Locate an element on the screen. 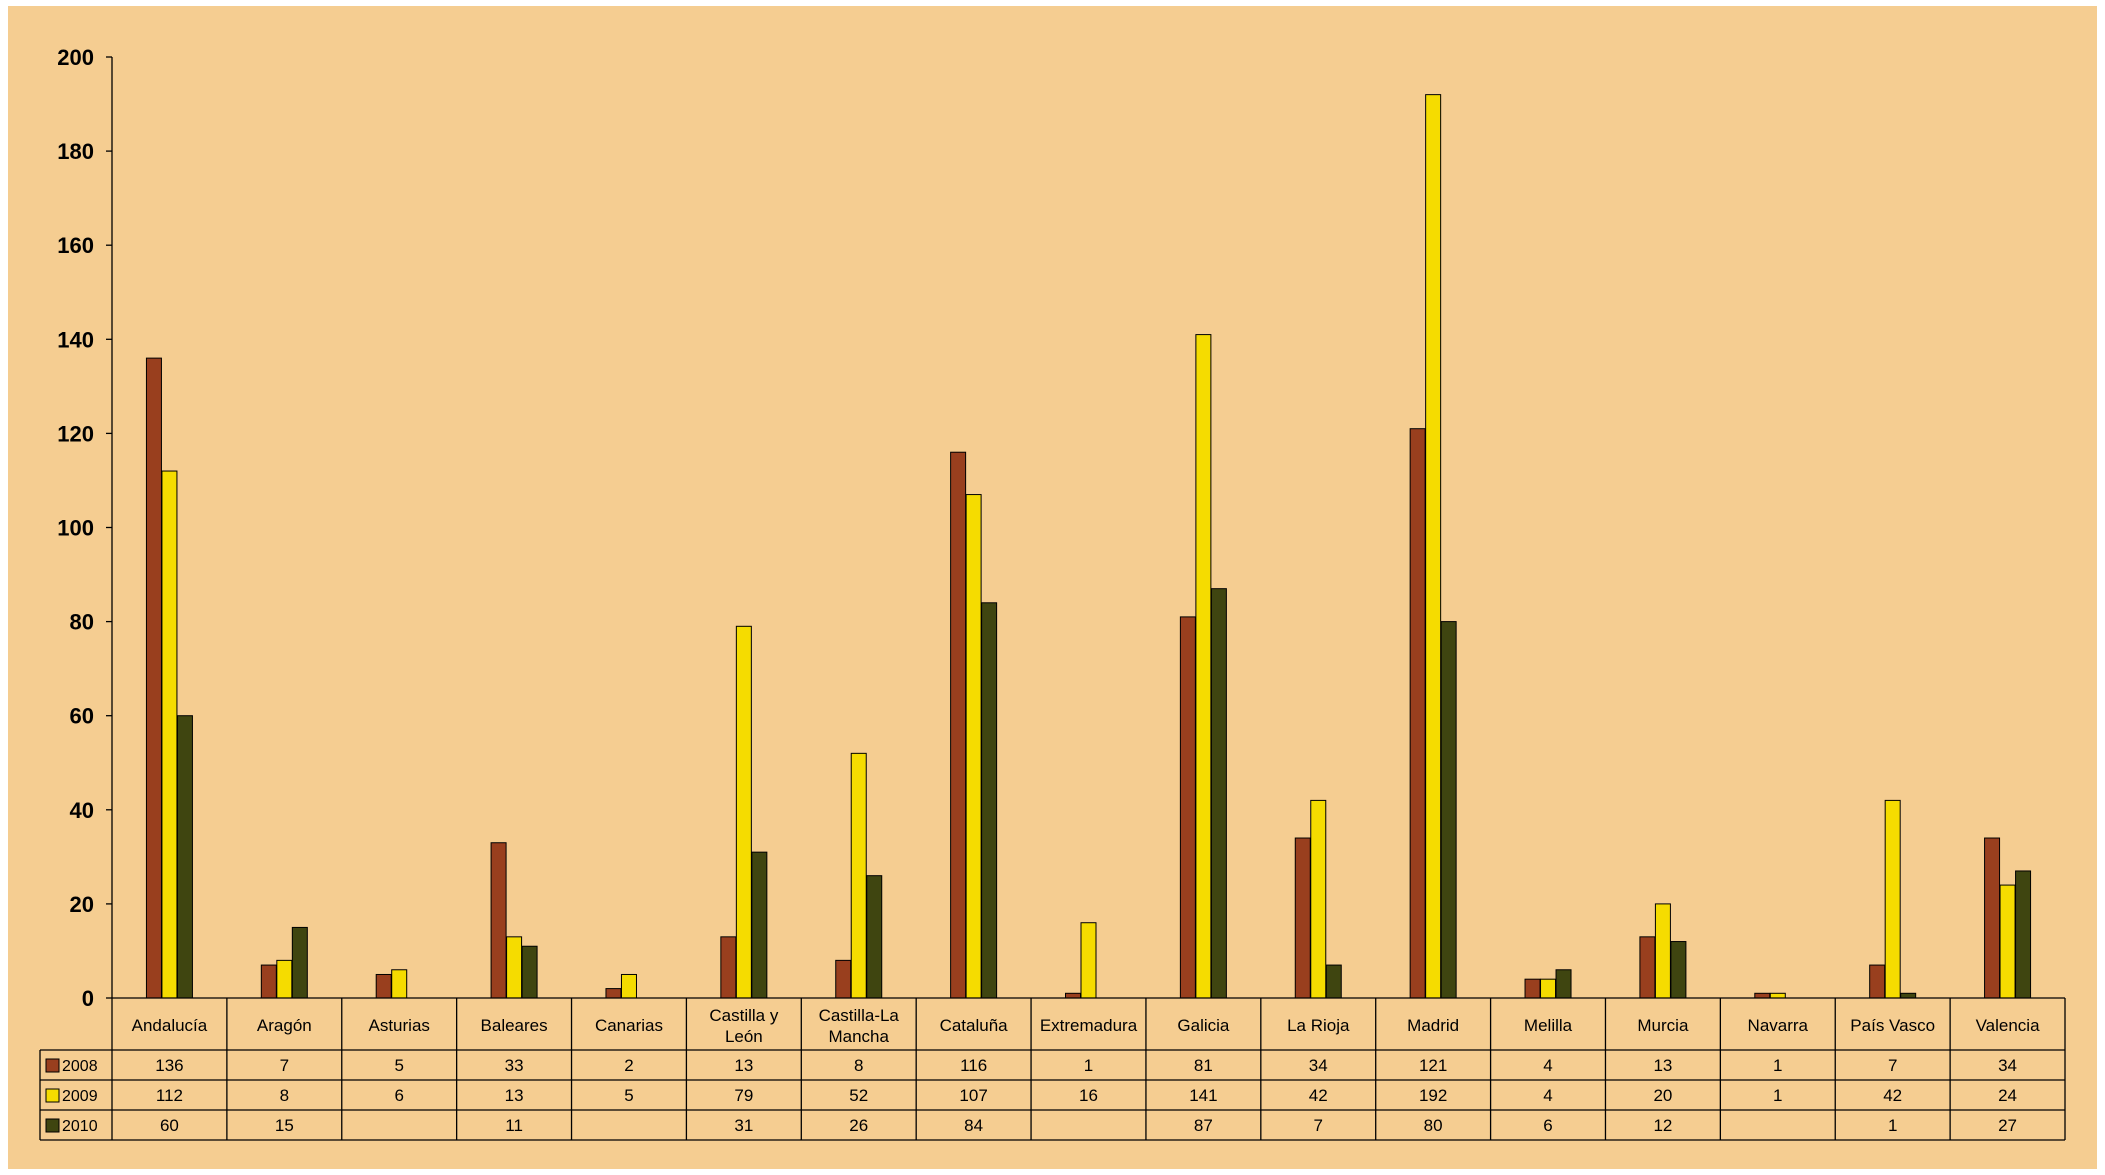  data-table-value: 11 is located at coordinates (514, 1125).